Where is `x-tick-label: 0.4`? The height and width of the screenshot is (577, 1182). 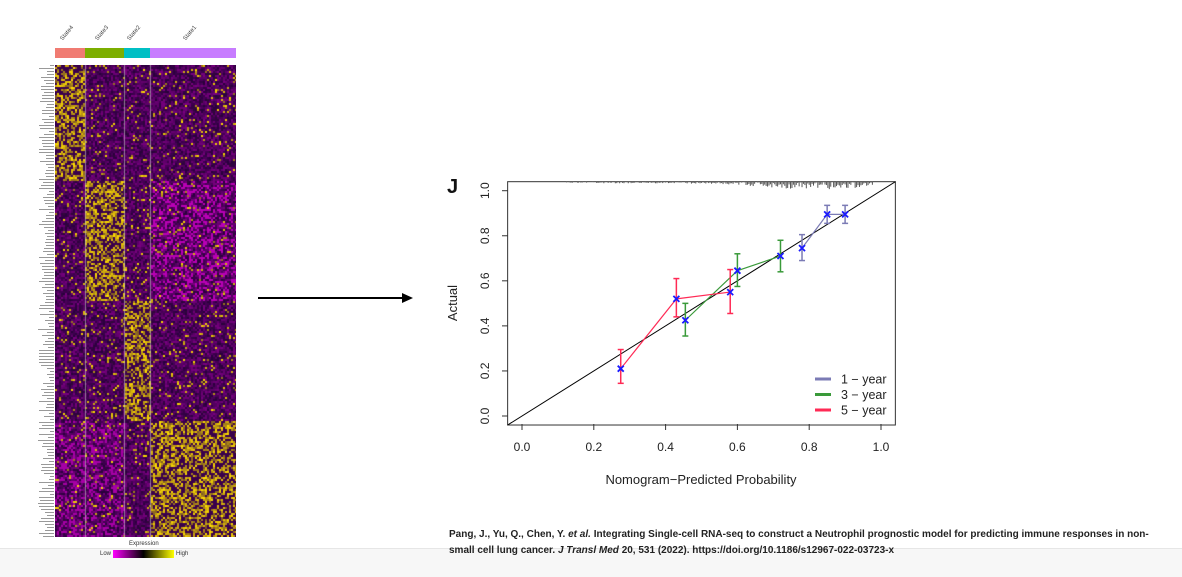
x-tick-label: 0.4 is located at coordinates (665, 447).